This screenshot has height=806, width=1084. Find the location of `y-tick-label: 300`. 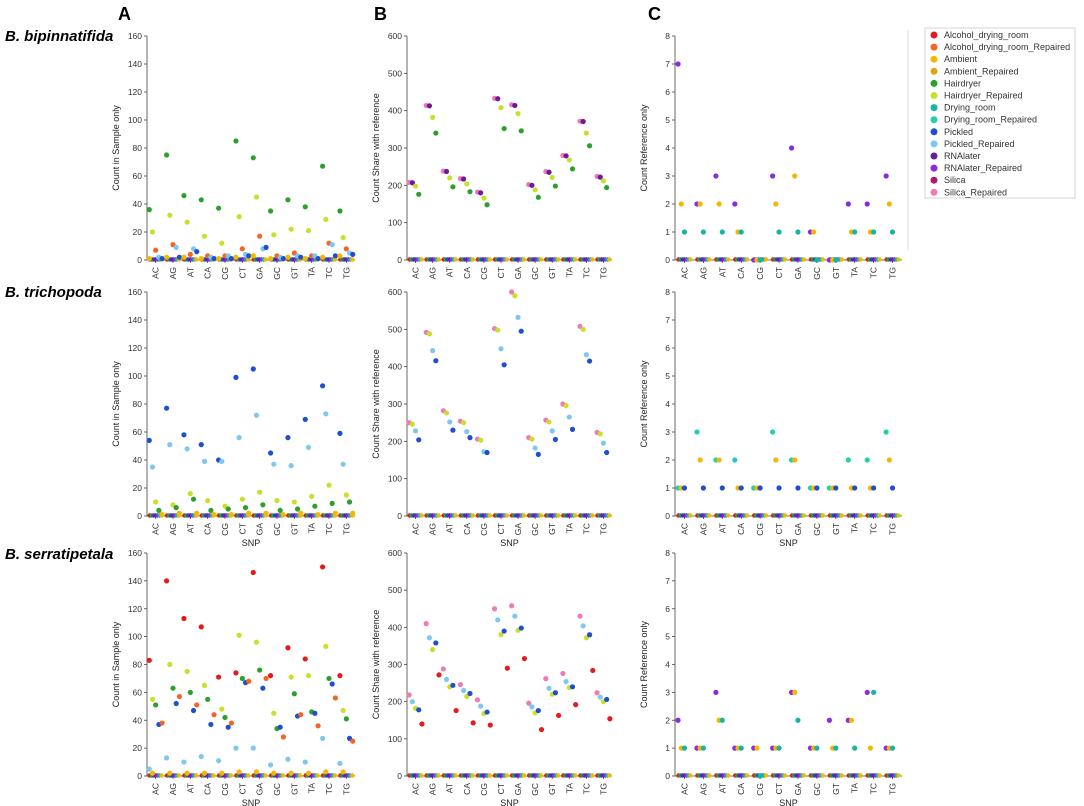

y-tick-label: 300 is located at coordinates (395, 665).